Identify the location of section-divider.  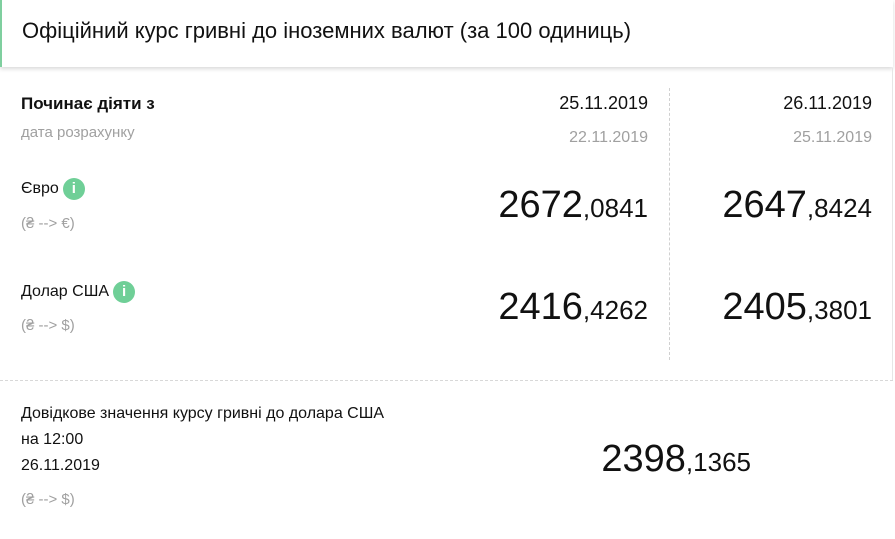
(446, 380).